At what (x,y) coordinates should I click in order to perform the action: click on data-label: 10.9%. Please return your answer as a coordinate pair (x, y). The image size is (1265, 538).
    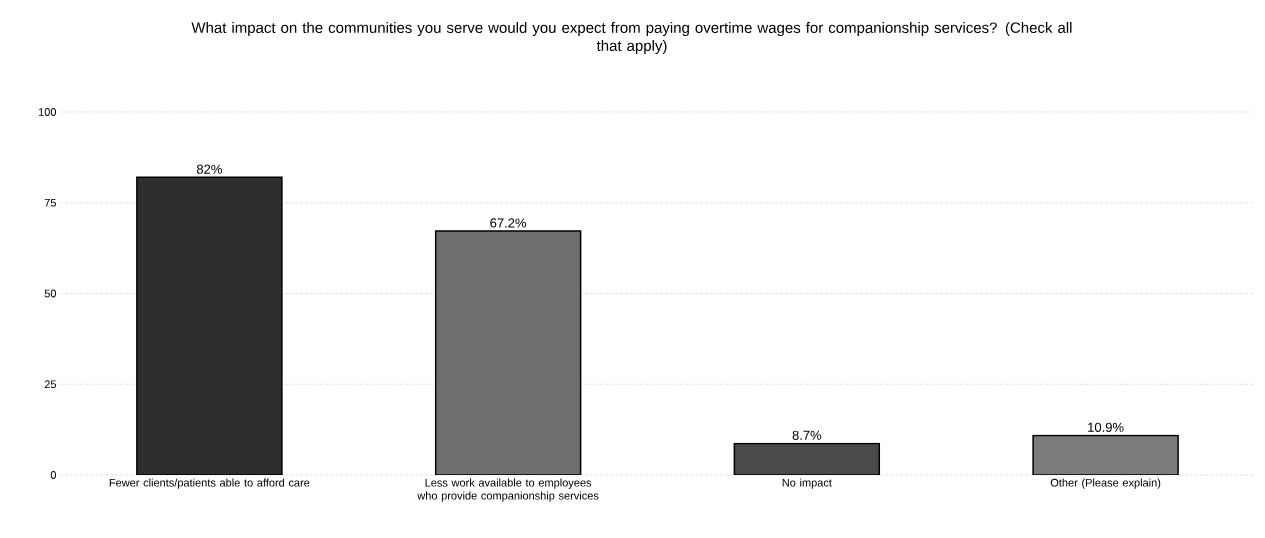
    Looking at the image, I should click on (1106, 427).